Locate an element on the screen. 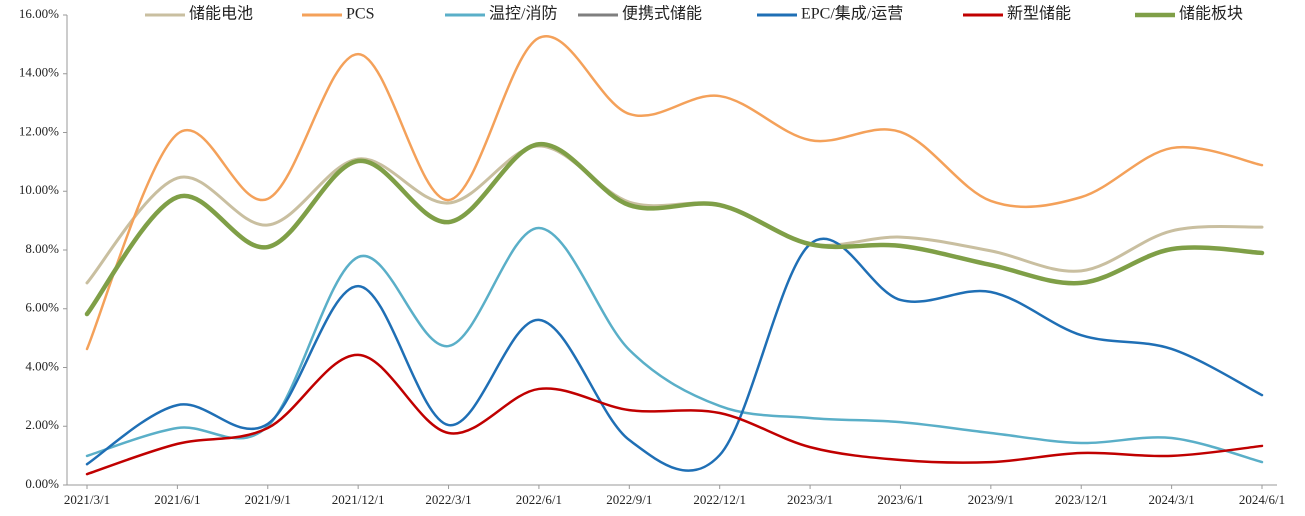 Image resolution: width=1305 pixels, height=516 pixels. legend-label: 温控/消防 is located at coordinates (523, 14).